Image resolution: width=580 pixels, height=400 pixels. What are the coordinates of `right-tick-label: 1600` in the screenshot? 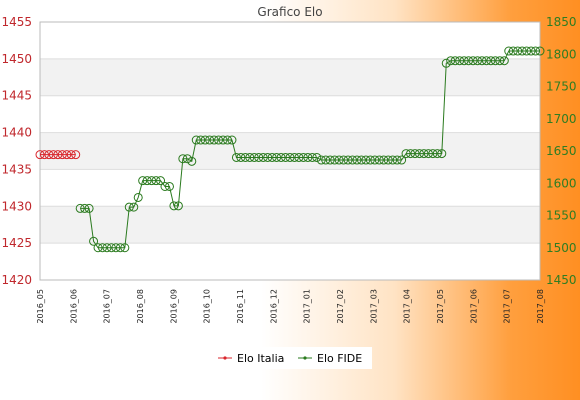 It's located at (561, 183).